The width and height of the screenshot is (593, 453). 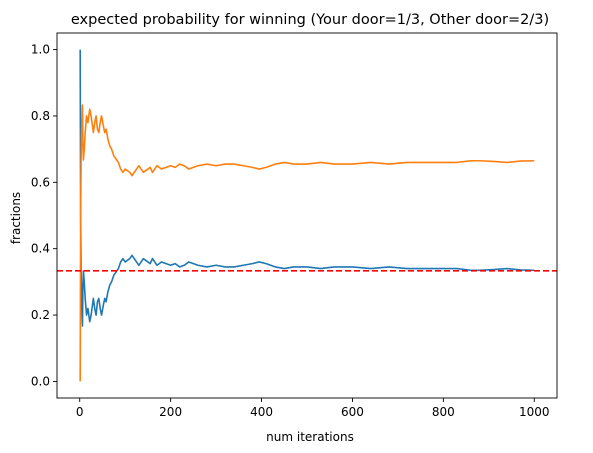 What do you see at coordinates (313, 408) in the screenshot?
I see `x-axis-ticks: 0 200 400 600 800 1000` at bounding box center [313, 408].